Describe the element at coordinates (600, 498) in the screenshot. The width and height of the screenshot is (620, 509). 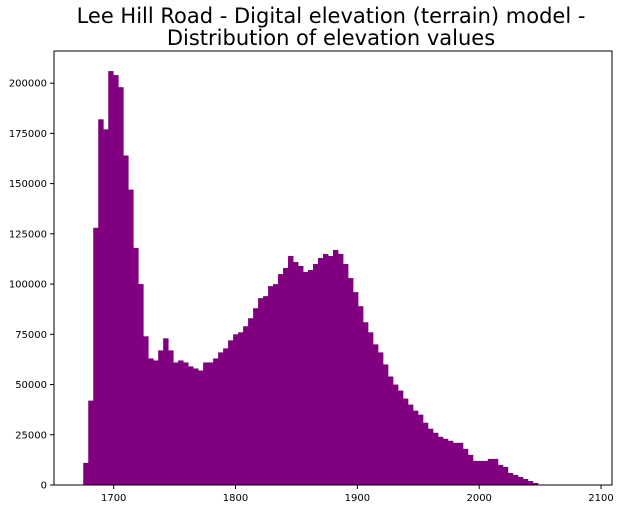
I see `x-tick-label: 2100` at that location.